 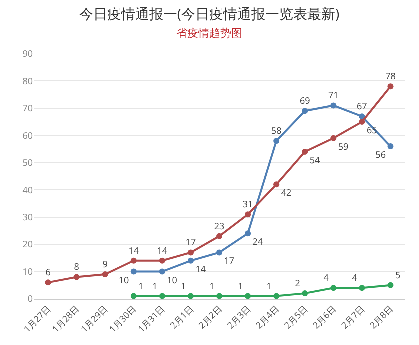 What do you see at coordinates (353, 317) in the screenshot?
I see `x-tick-label: 2月7日` at bounding box center [353, 317].